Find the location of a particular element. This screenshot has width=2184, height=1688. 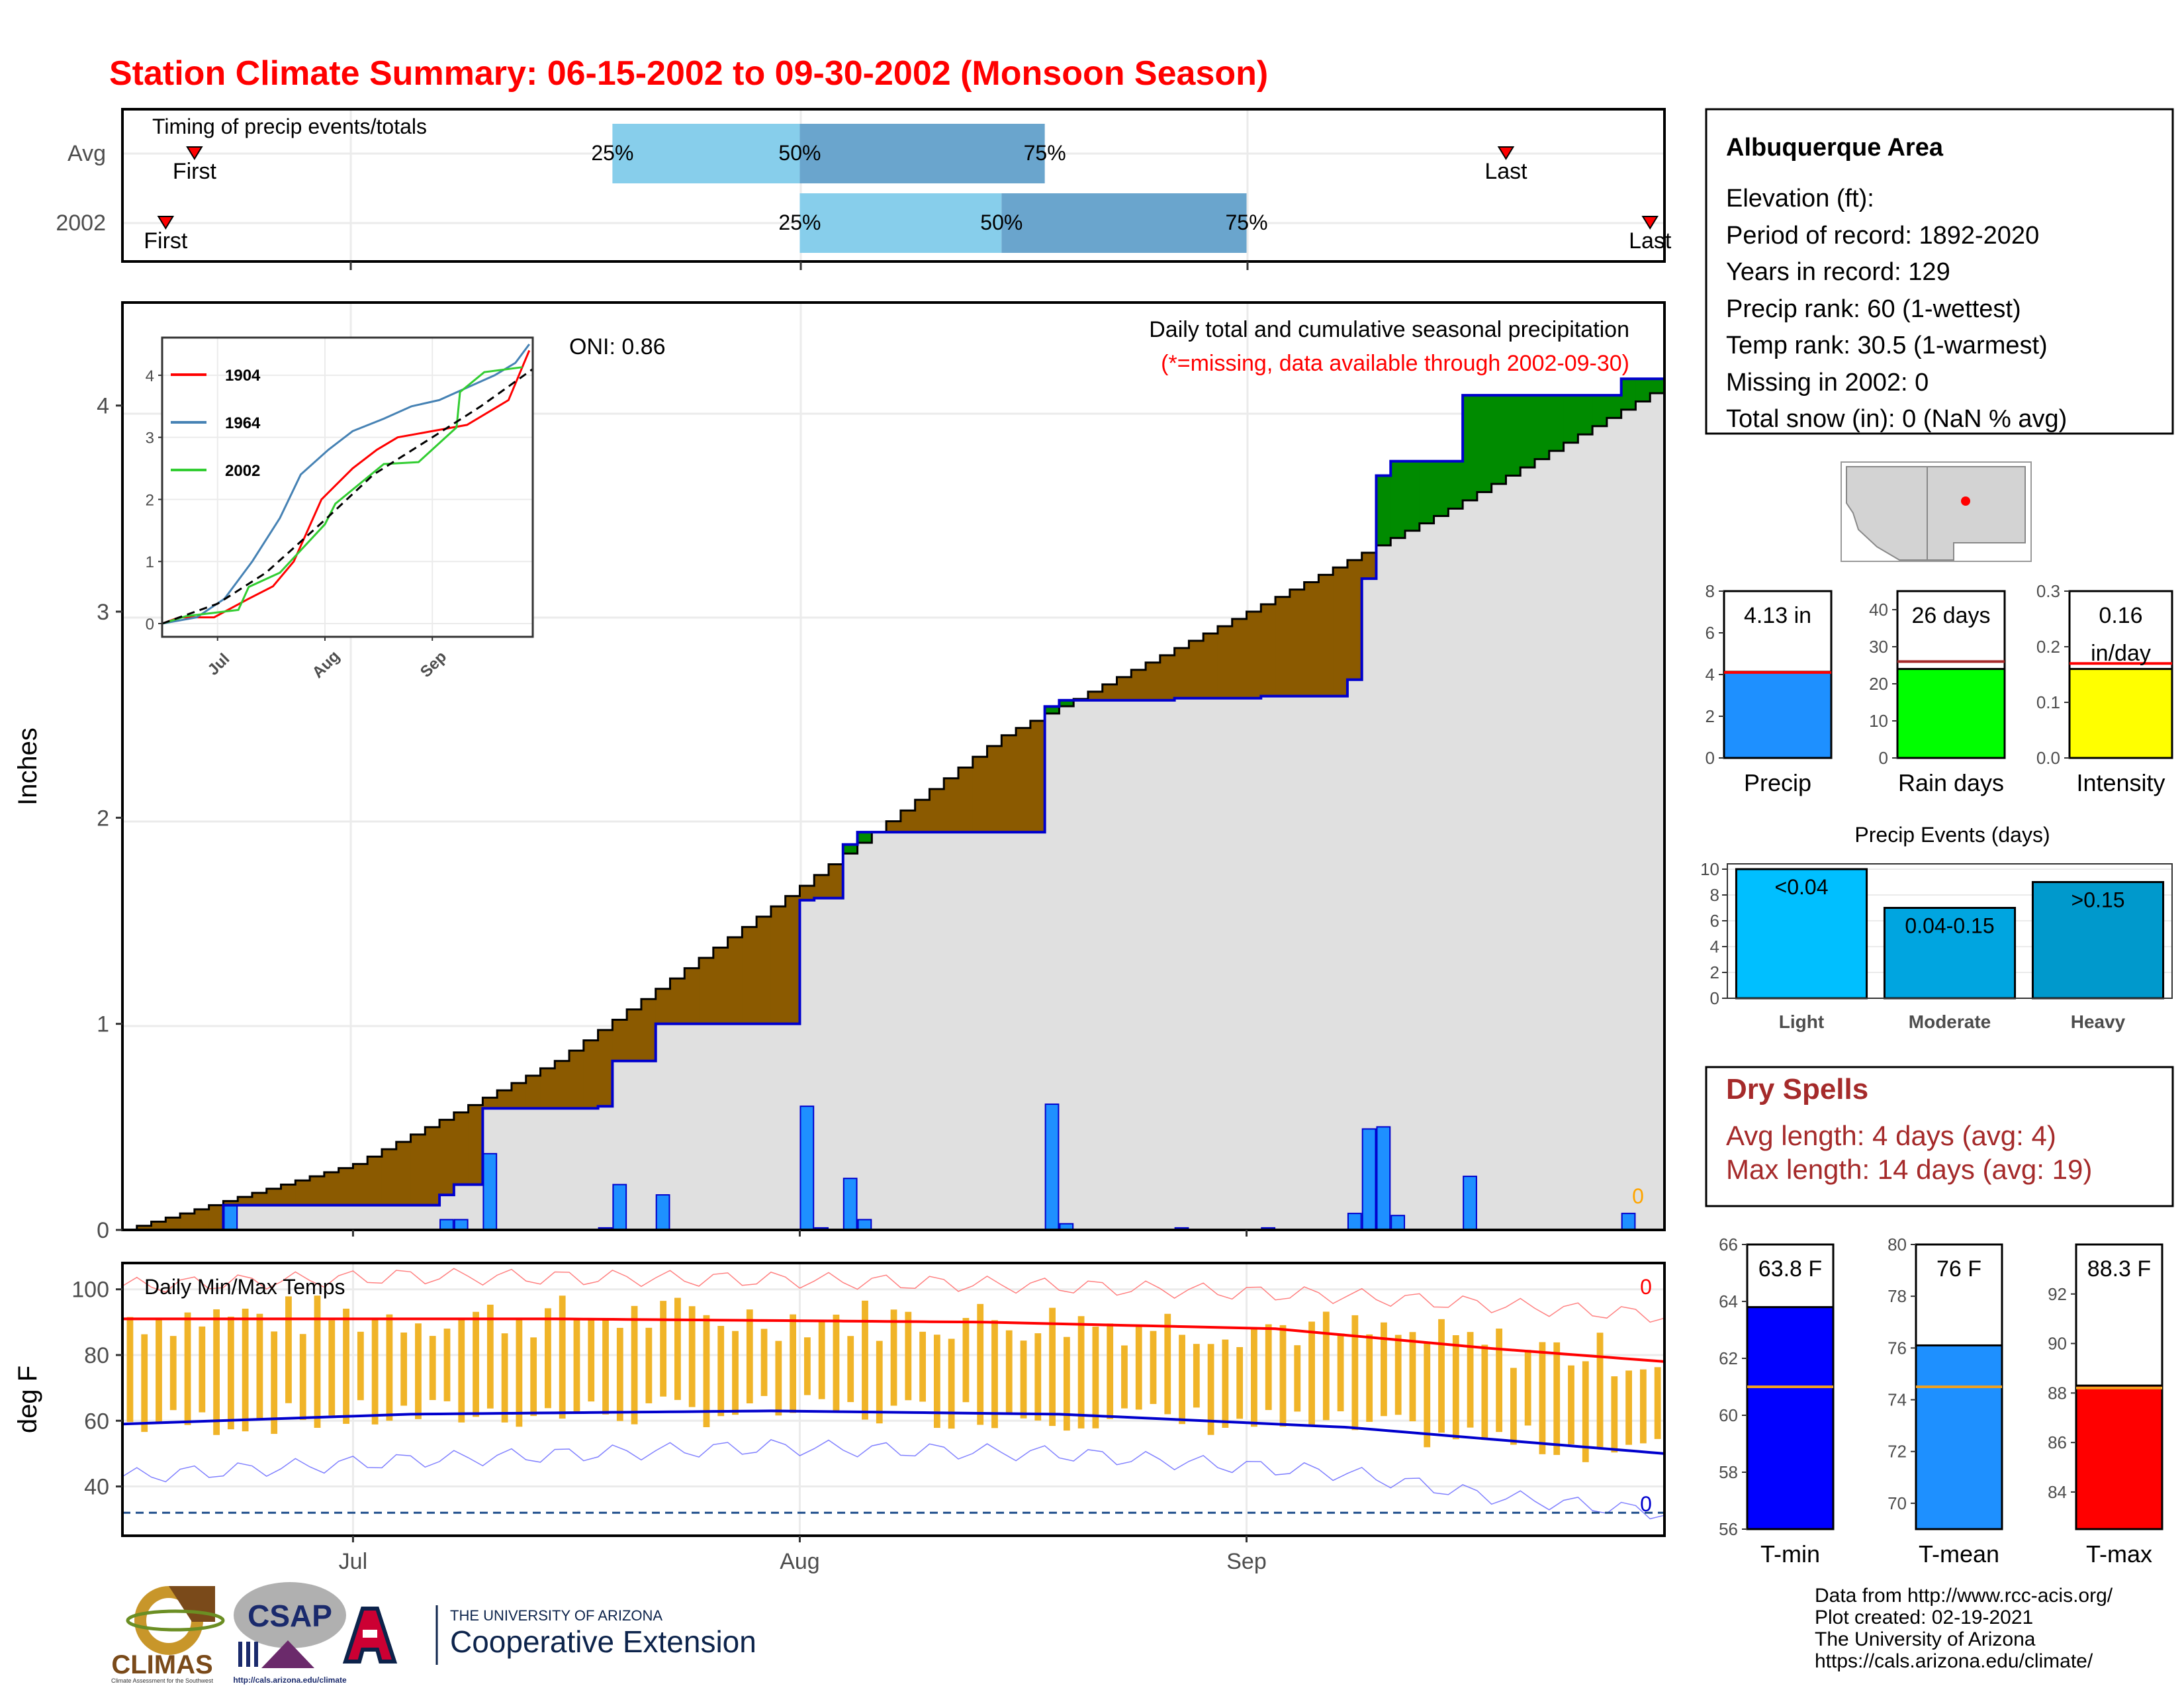

small-chart-y-tick-label: 66 is located at coordinates (1729, 1244).